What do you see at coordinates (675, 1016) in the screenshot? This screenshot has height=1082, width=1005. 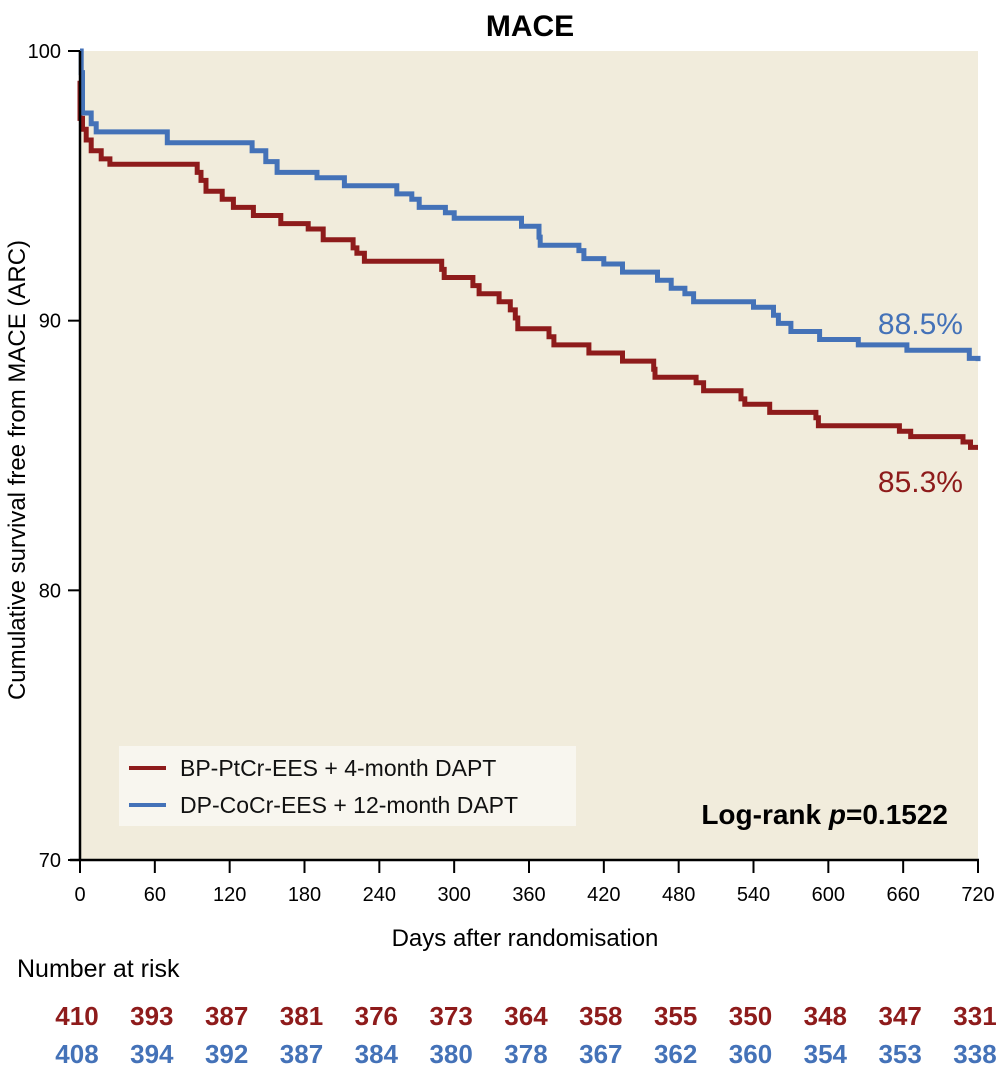 I see `risk-number: 355` at bounding box center [675, 1016].